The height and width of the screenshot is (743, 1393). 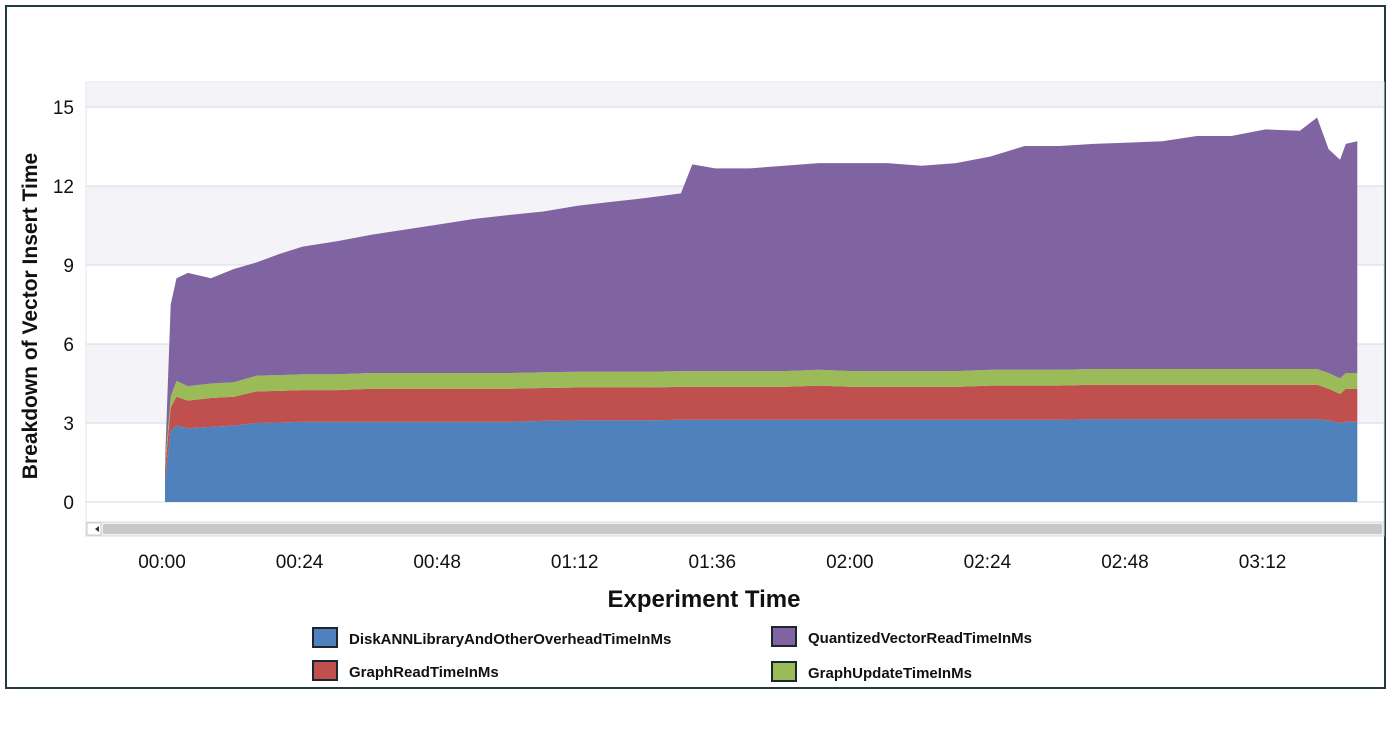 I want to click on x-tick-label: 00:48, so click(x=437, y=562).